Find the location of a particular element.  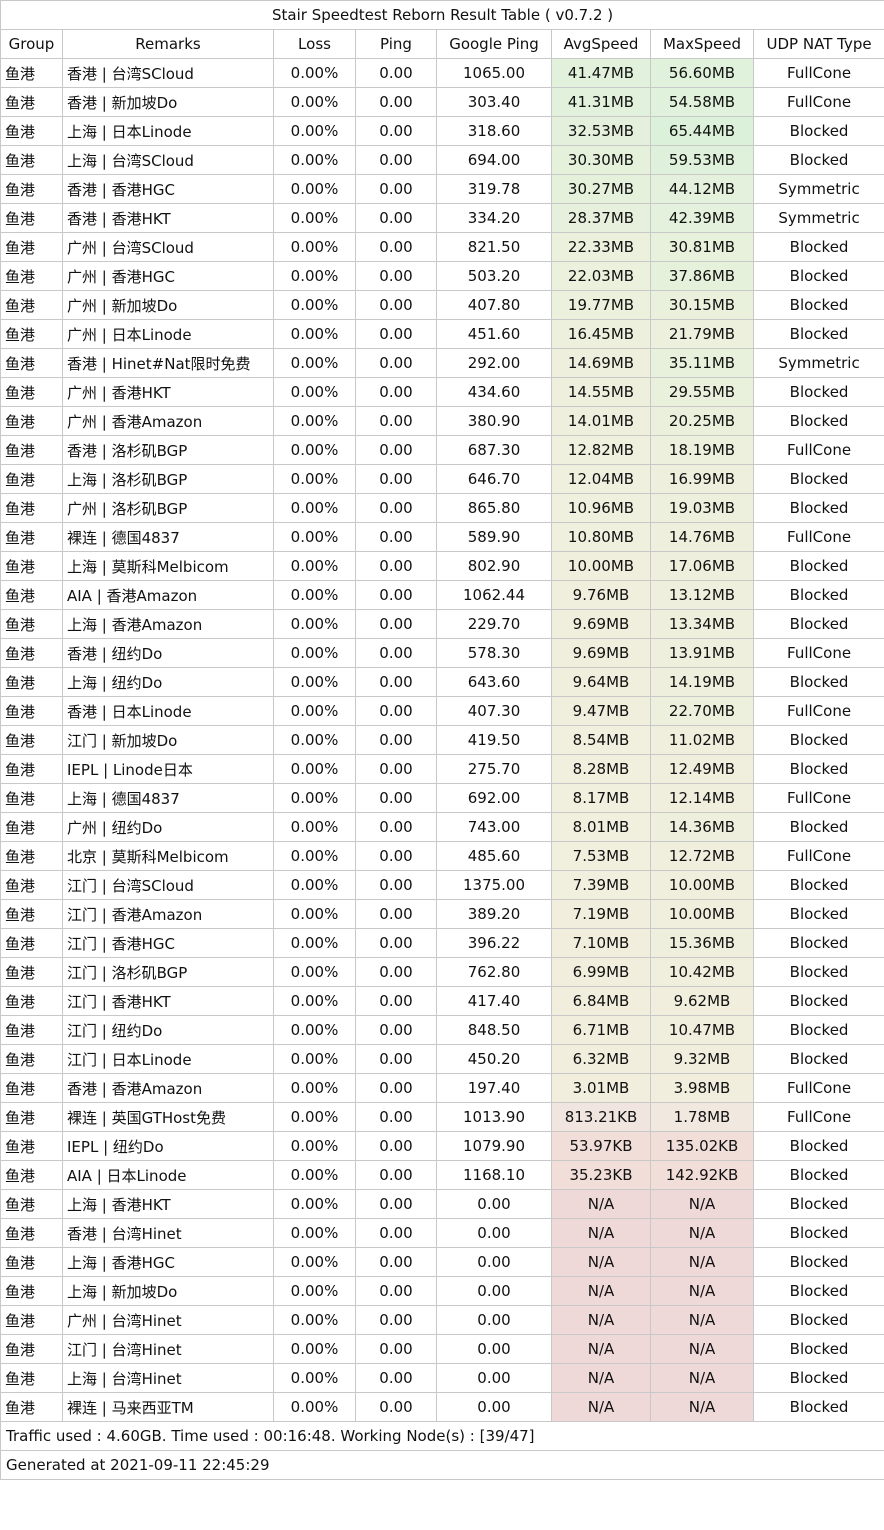

remarks-cell: 广州 | 日本Linode is located at coordinates (168, 334).